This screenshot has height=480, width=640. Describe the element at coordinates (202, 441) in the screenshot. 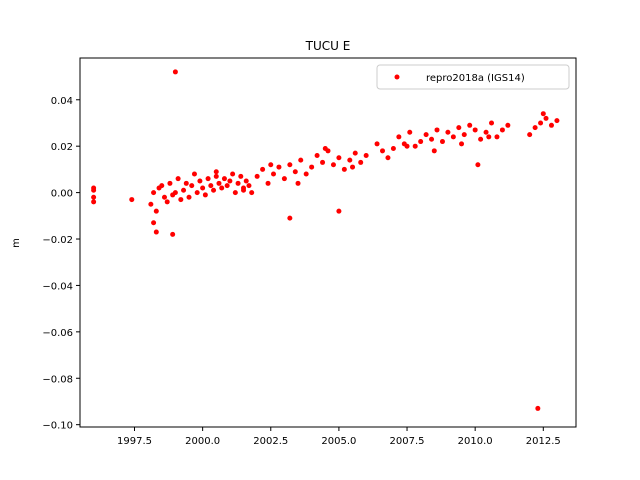

I see `x-tick-label: 2000.0` at that location.